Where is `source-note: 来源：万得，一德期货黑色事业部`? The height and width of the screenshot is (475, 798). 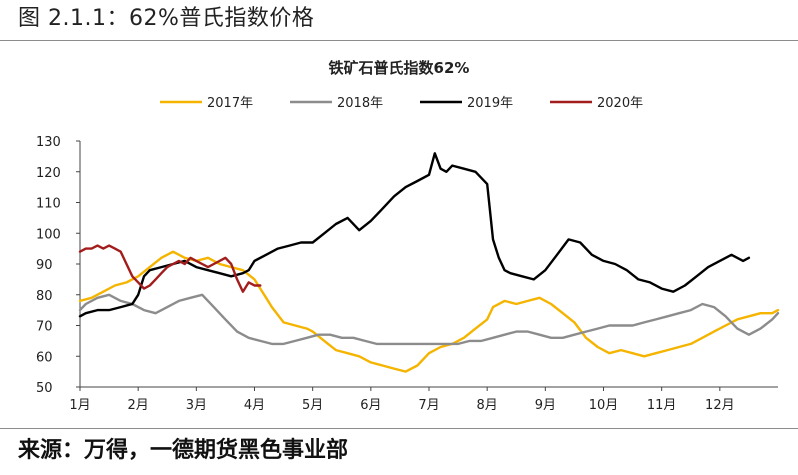 source-note: 来源：万得，一德期货黑色事业部 is located at coordinates (183, 450).